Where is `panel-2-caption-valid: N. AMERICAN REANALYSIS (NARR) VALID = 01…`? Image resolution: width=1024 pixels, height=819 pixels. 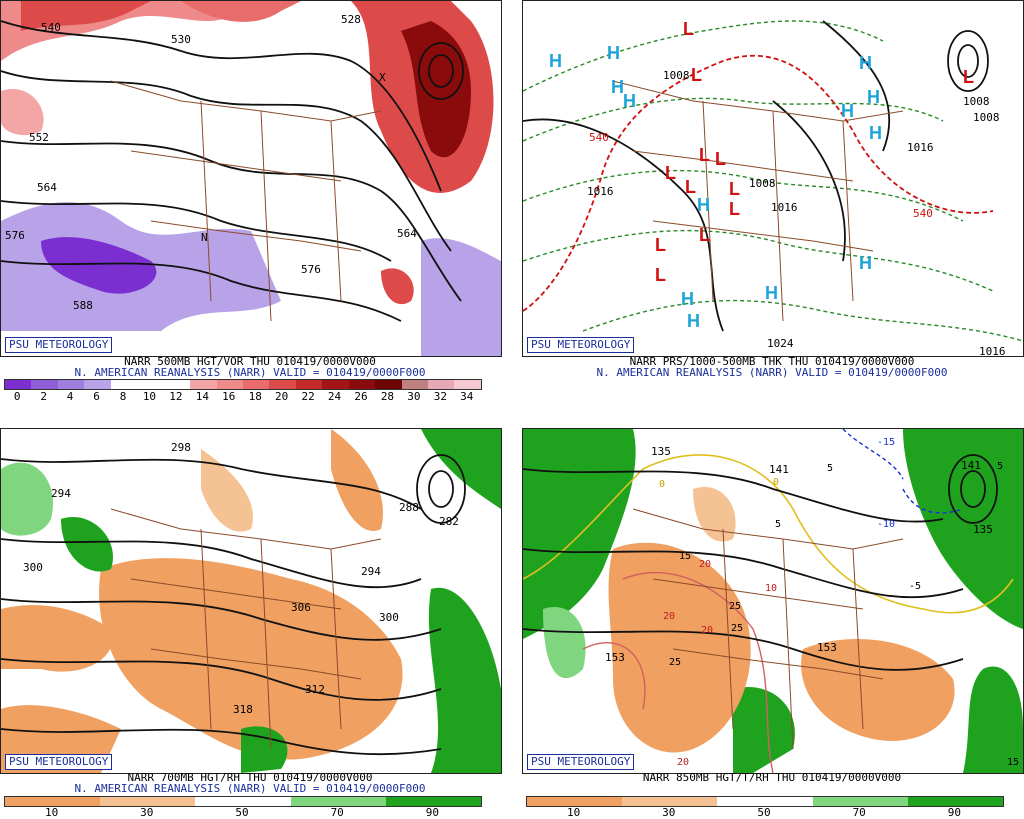
panel-2-caption-valid: N. AMERICAN REANALYSIS (NARR) VALID = 01… is located at coordinates (772, 372).